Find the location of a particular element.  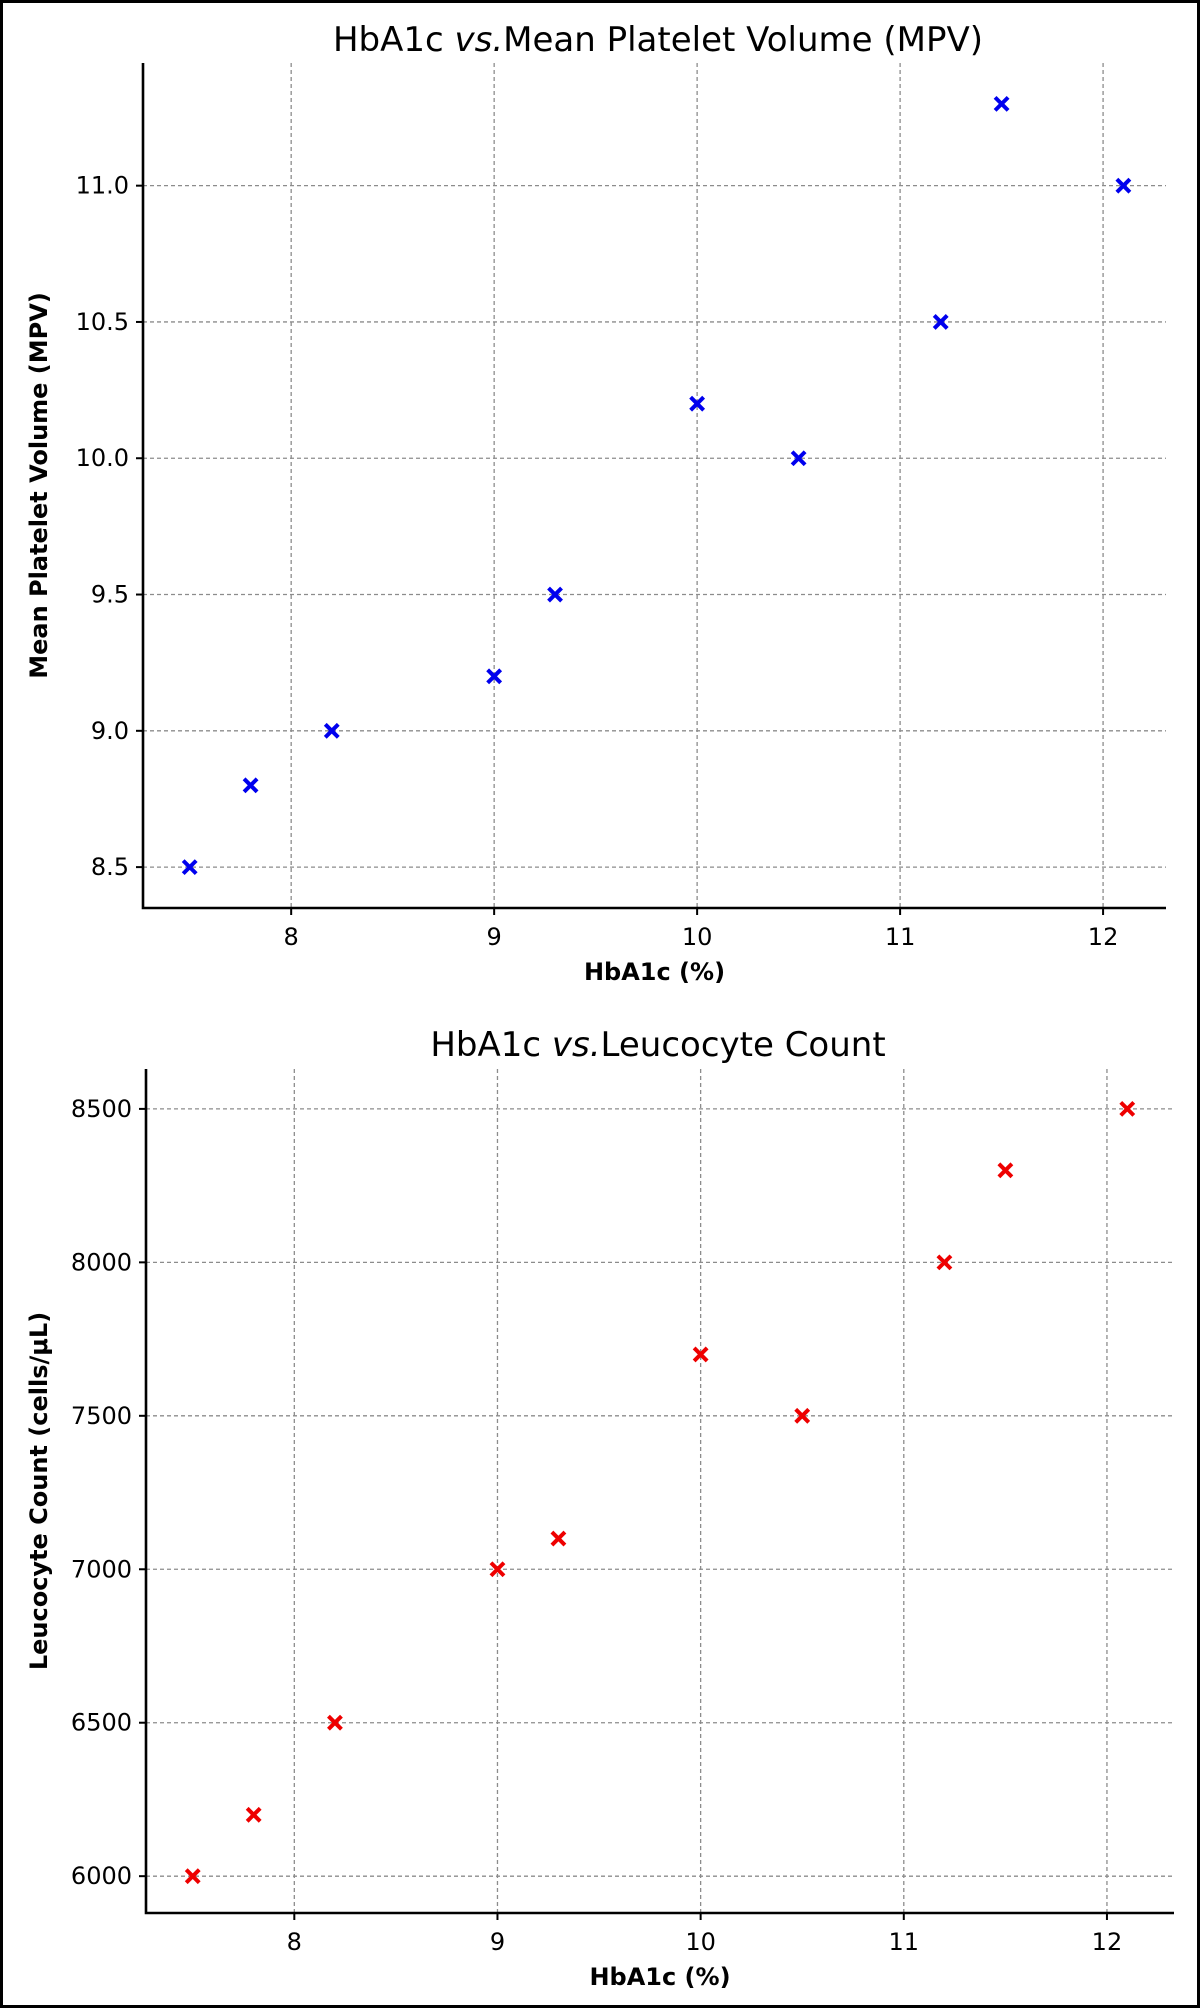

y-tick-labels: 8.5 9.0 9.5 10.0 10.5 11.0 is located at coordinates (102, 526).